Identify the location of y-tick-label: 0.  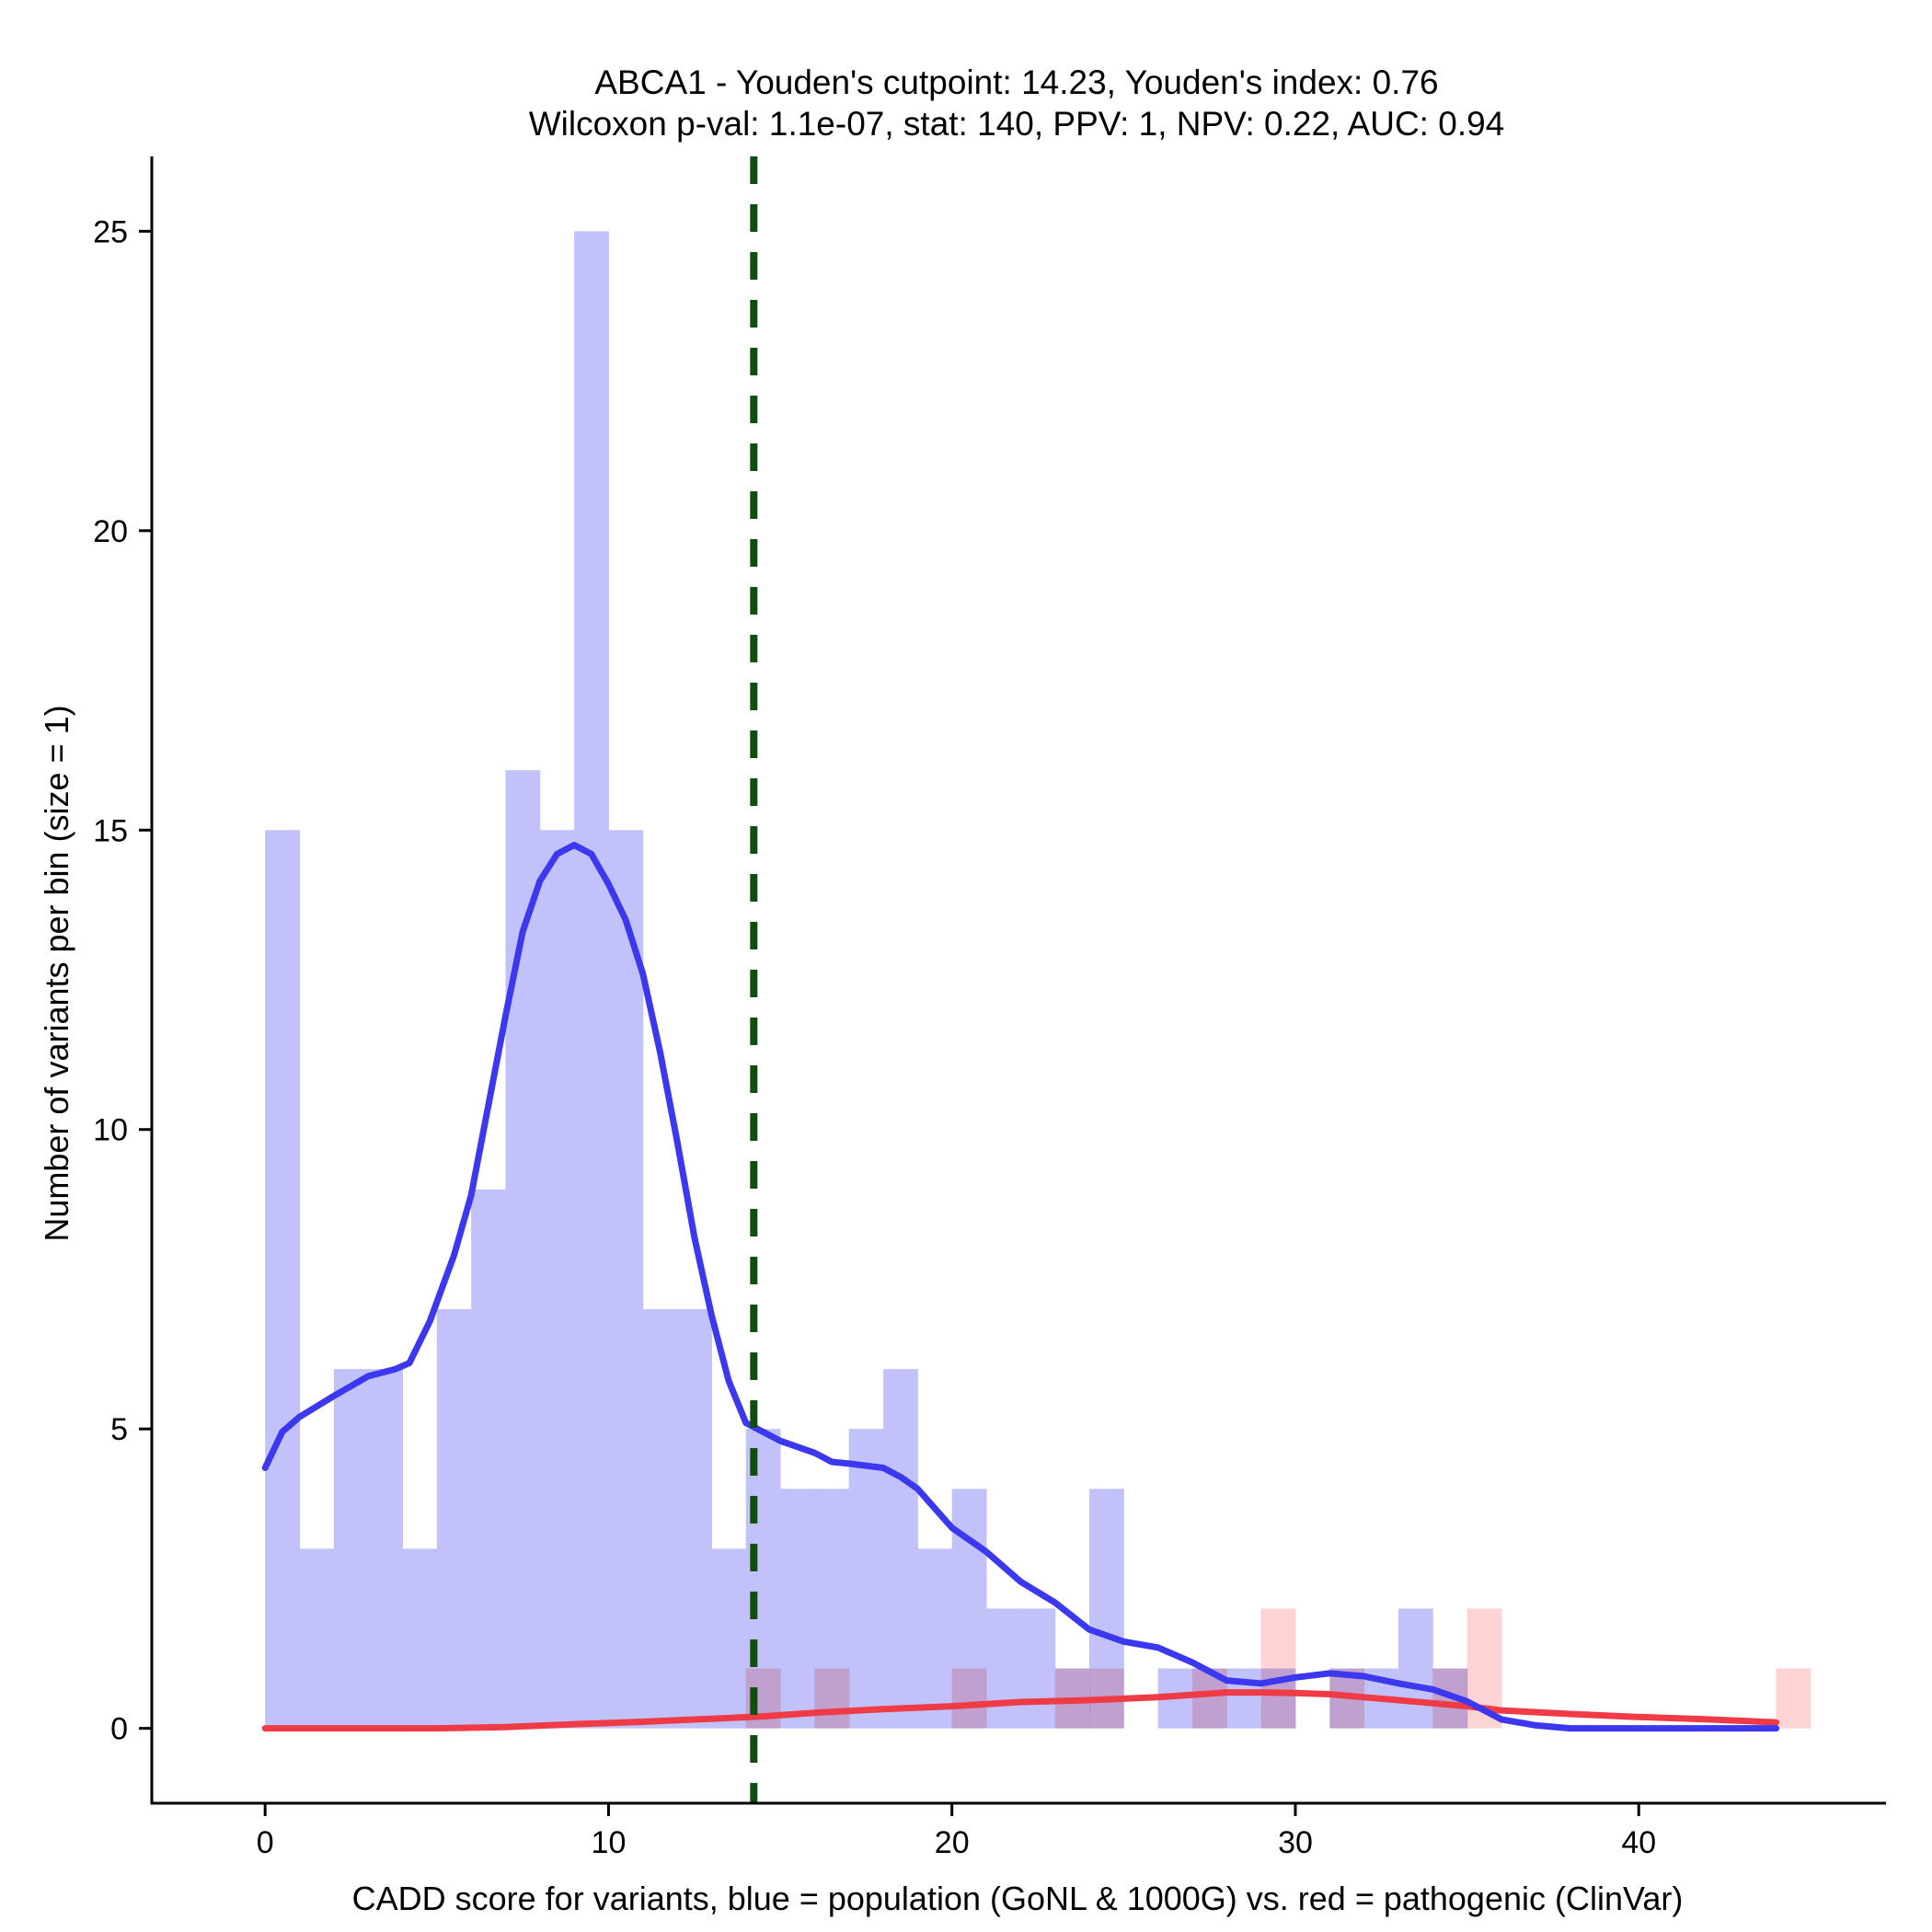
(119, 1729).